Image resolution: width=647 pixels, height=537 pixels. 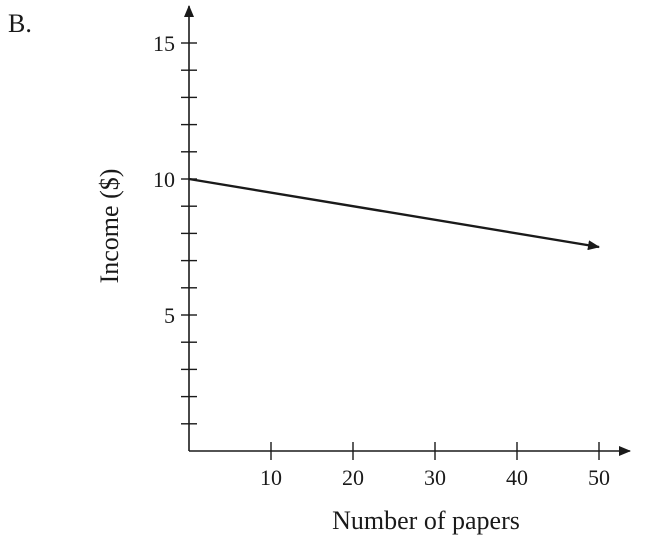 I want to click on x-tick-label: 10, so click(x=271, y=477).